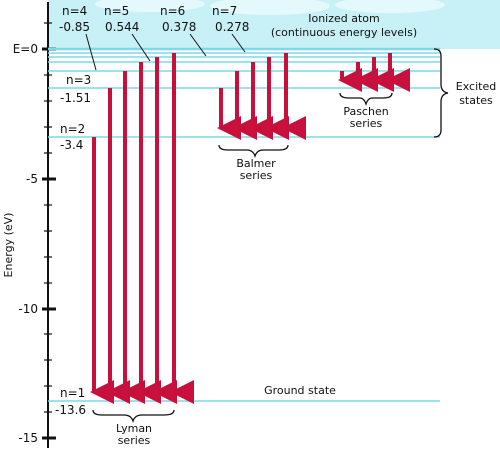 The width and height of the screenshot is (500, 451). What do you see at coordinates (374, 72) in the screenshot?
I see `paschen-arrows` at bounding box center [374, 72].